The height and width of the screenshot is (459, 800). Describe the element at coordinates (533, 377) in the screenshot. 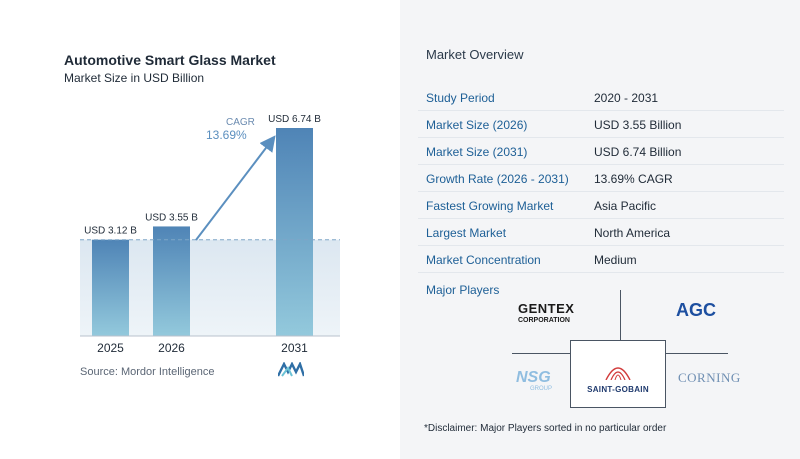

I see `nsg-logo-text: NSG` at that location.